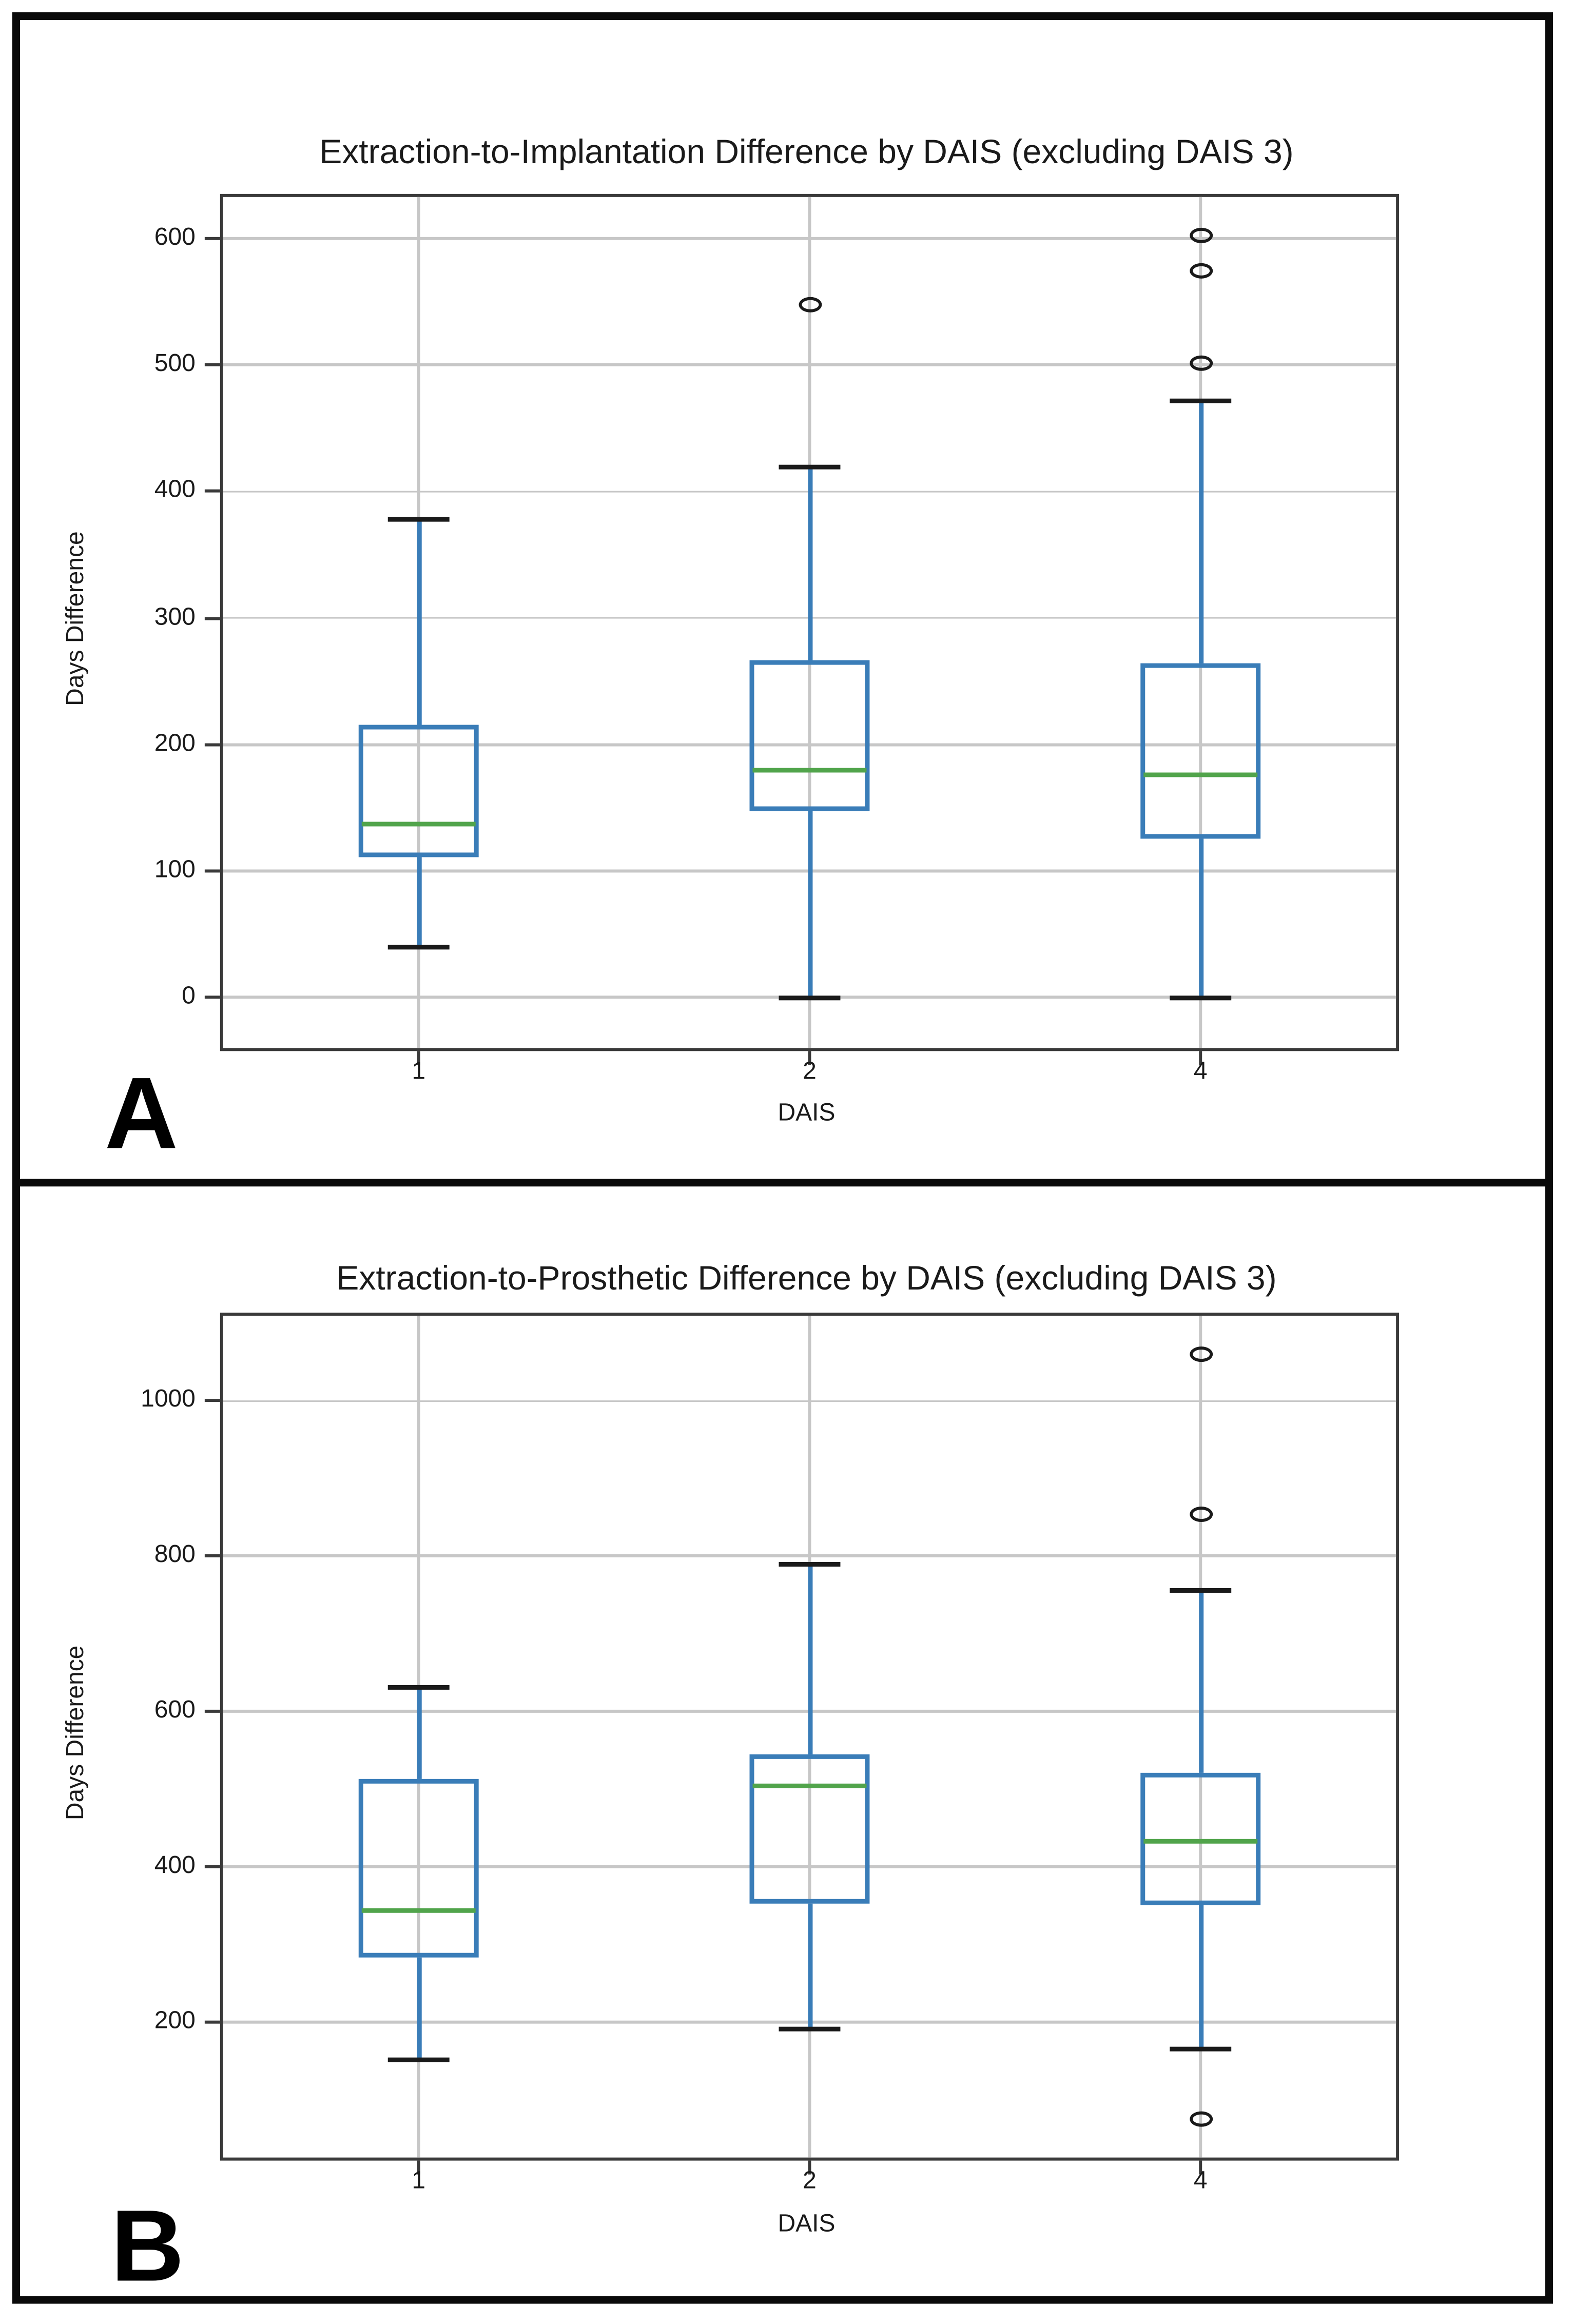  What do you see at coordinates (175, 1555) in the screenshot?
I see `y-tick-label: 800` at bounding box center [175, 1555].